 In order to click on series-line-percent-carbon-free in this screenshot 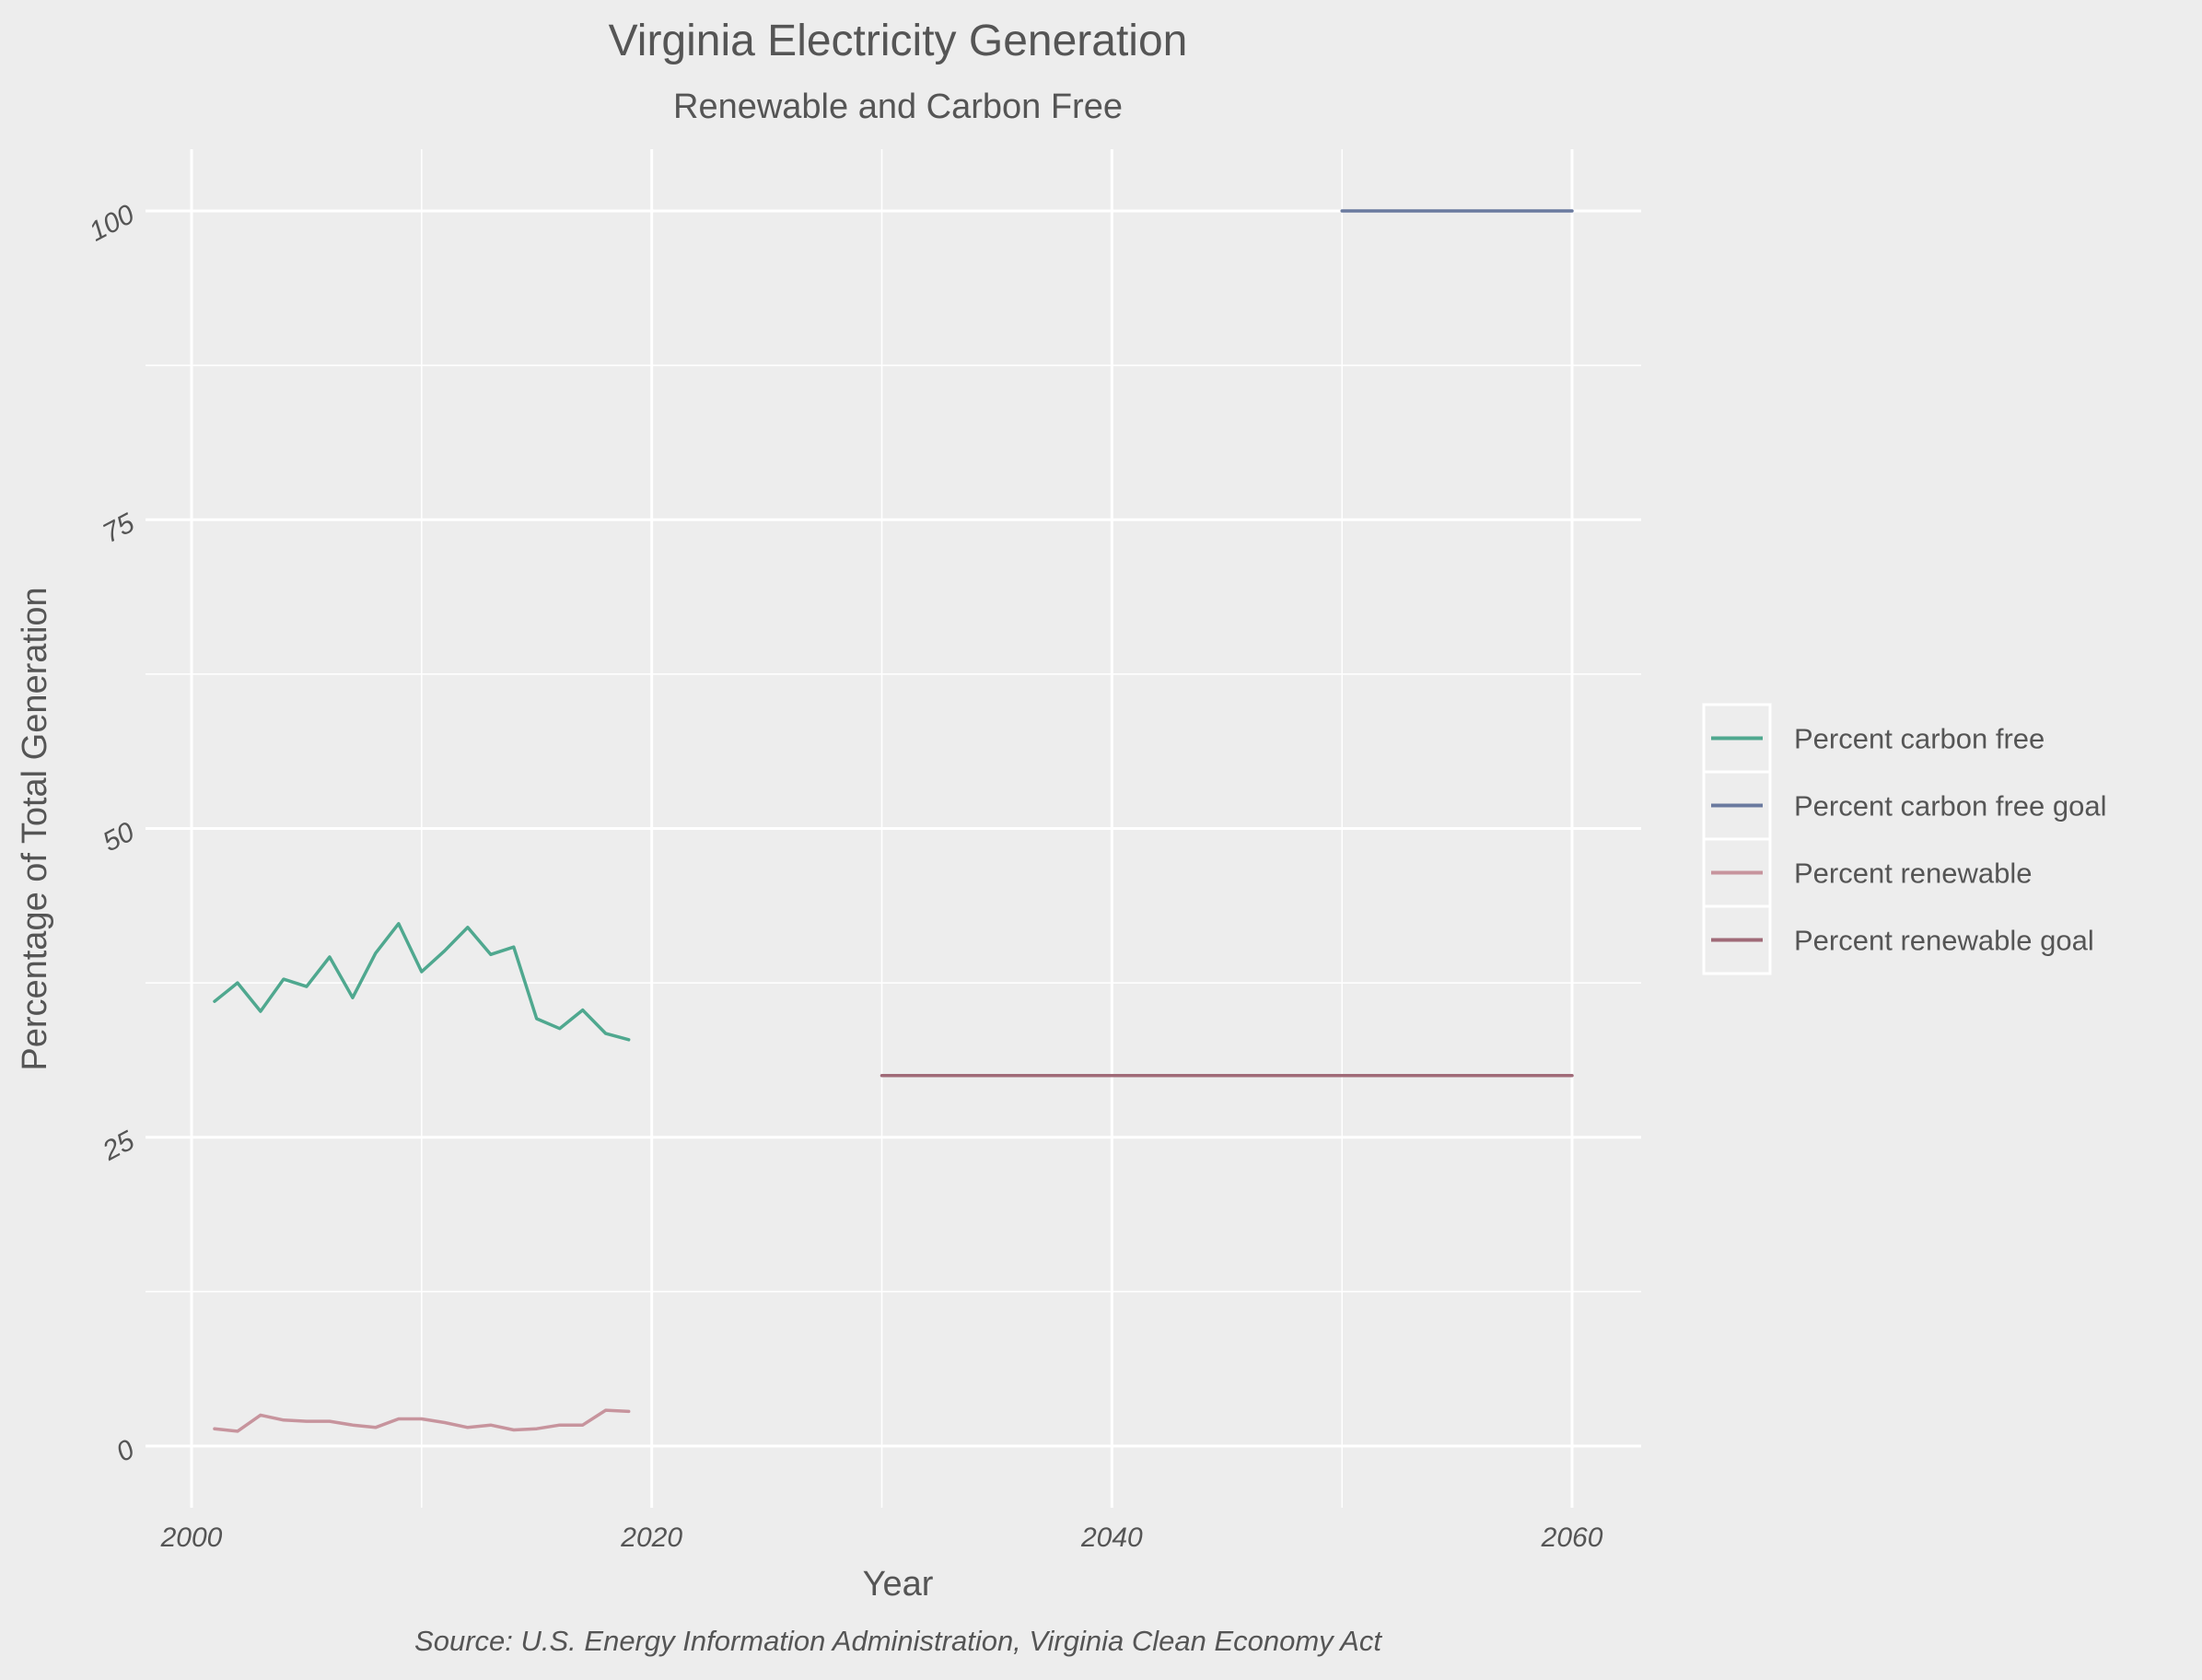, I will do `click(422, 982)`.